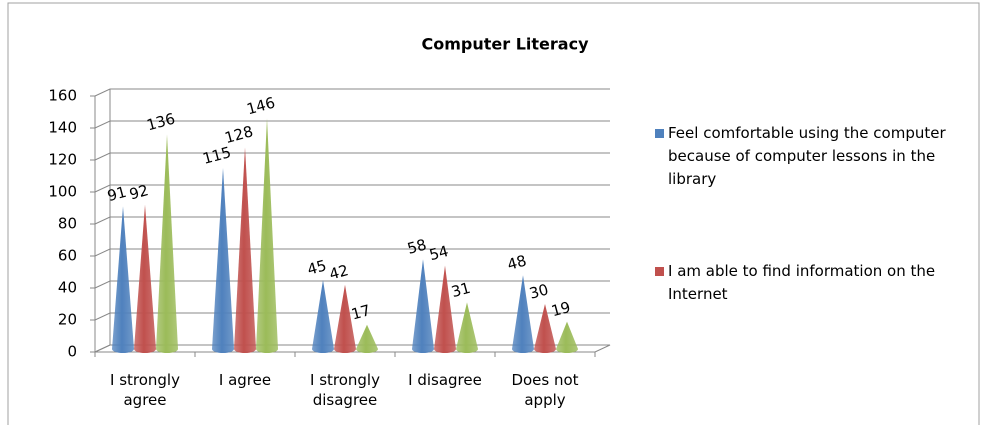  What do you see at coordinates (438, 253) in the screenshot?
I see `value-label: 54` at bounding box center [438, 253].